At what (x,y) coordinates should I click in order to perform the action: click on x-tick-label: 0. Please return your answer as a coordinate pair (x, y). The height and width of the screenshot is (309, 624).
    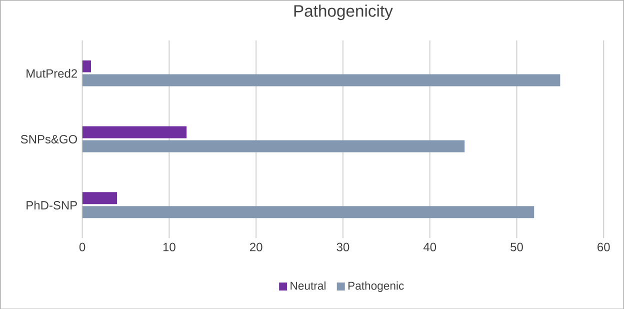
    Looking at the image, I should click on (82, 247).